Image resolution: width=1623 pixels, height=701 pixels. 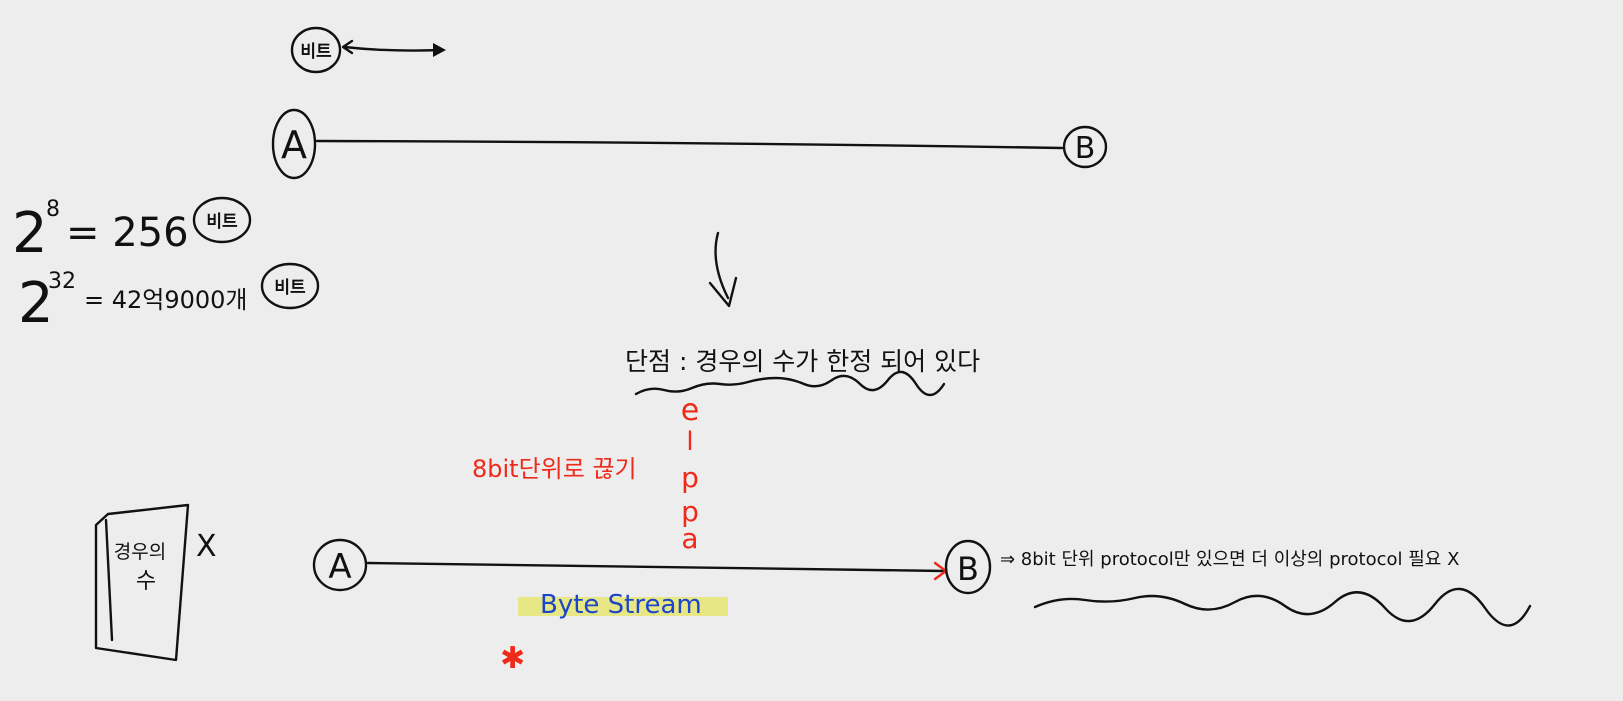 I want to click on apple-letters: e l p p a, so click(x=690, y=474).